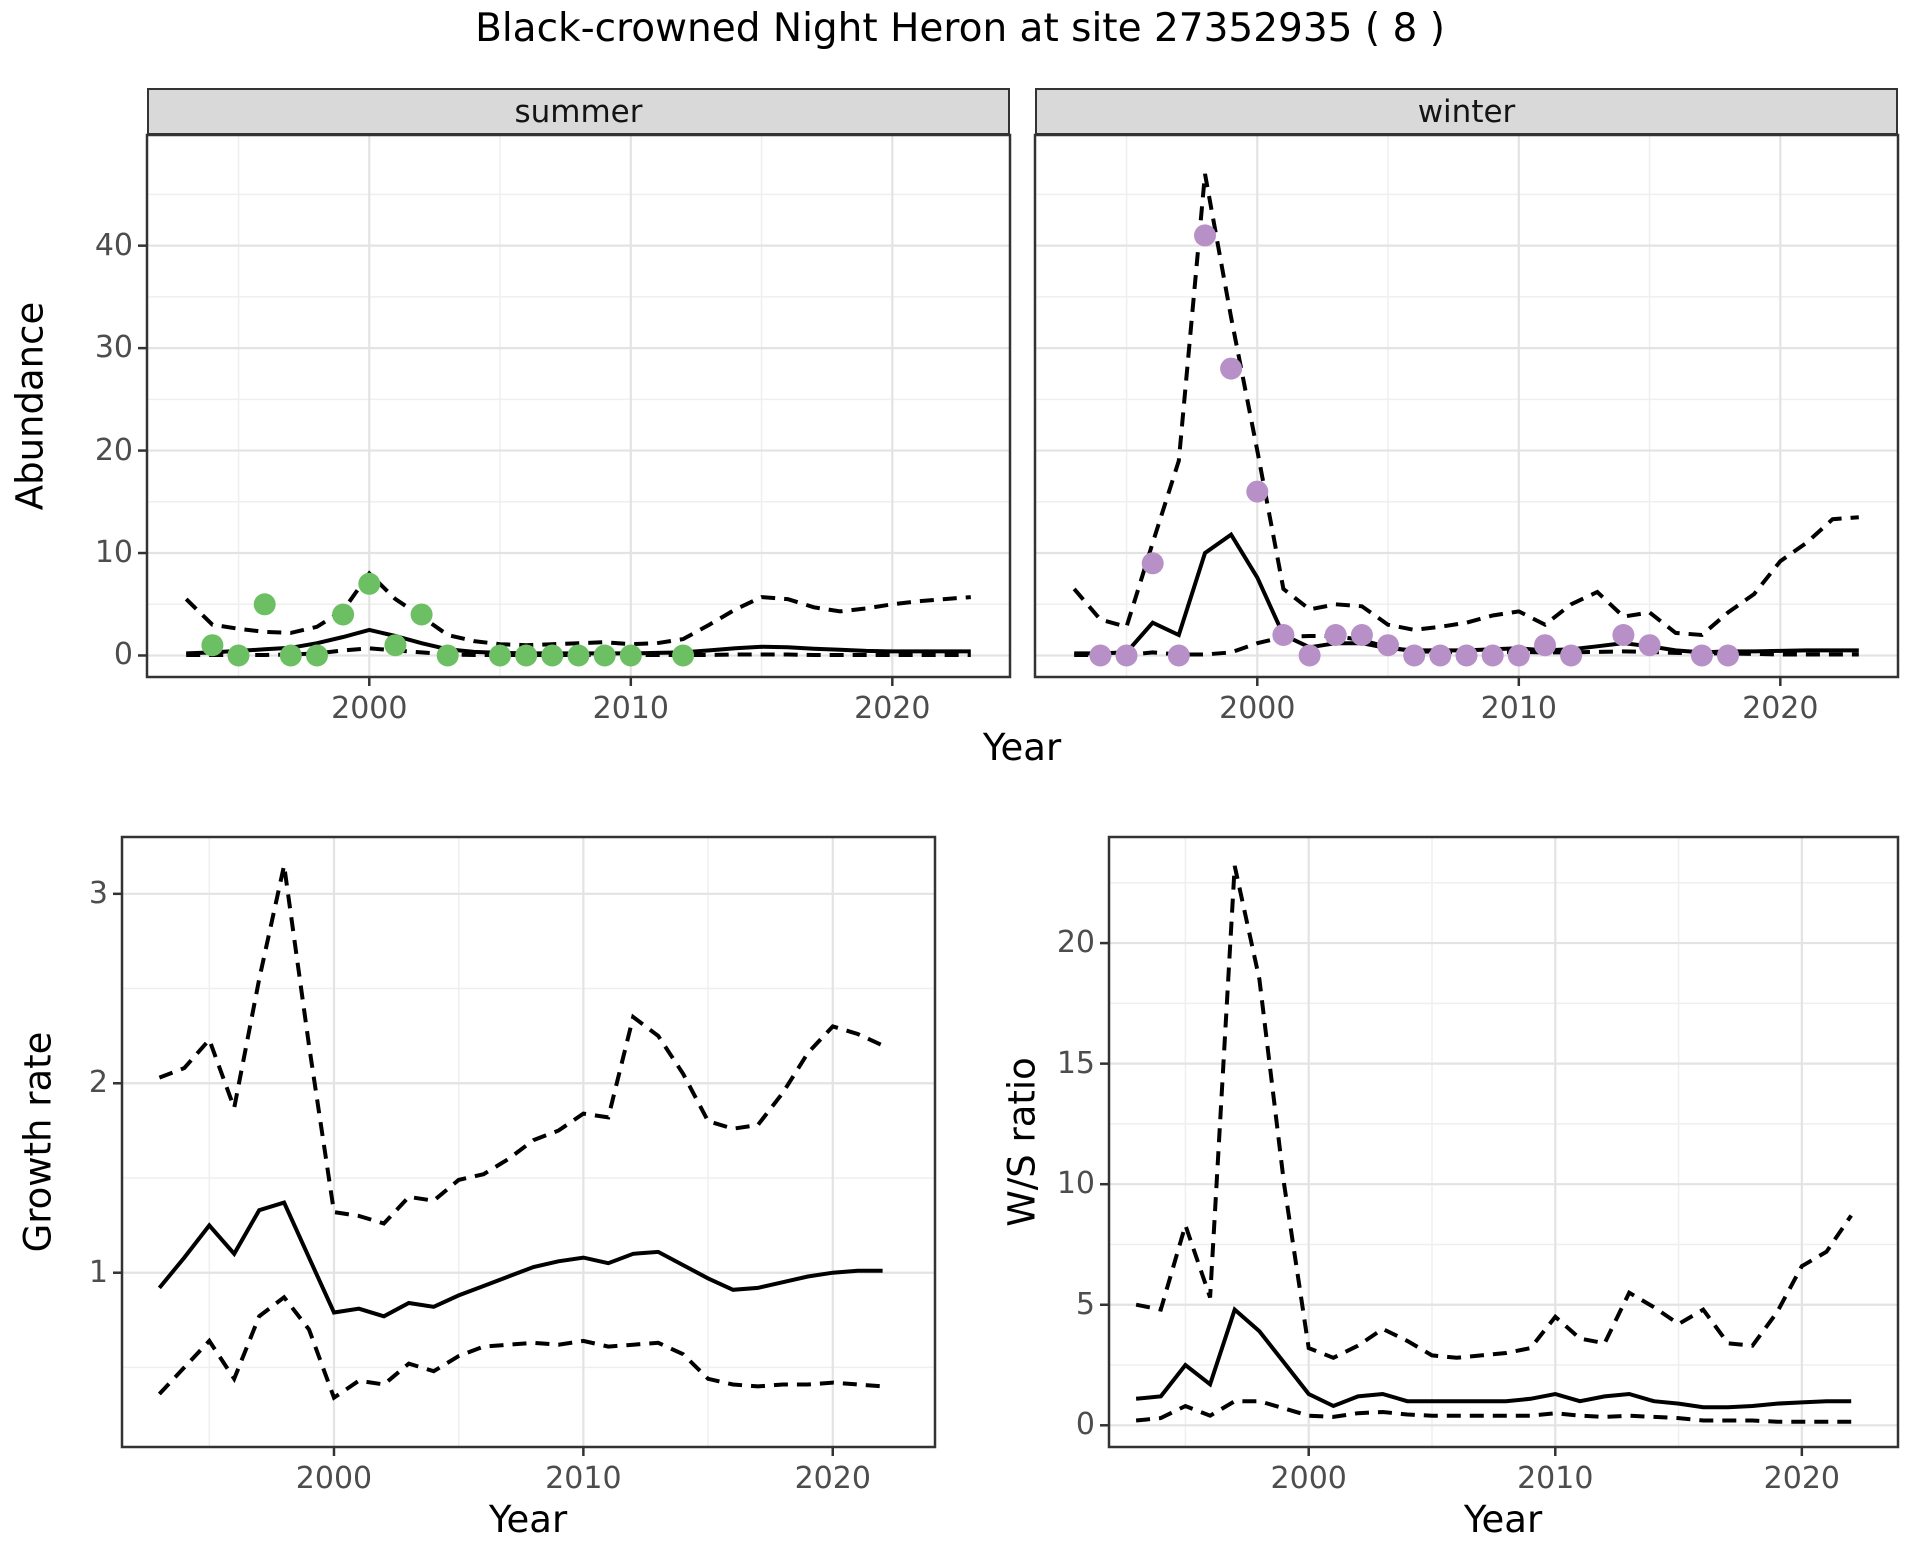 Image resolution: width=1920 pixels, height=1560 pixels. I want to click on y-tick-label: 30, so click(113, 348).